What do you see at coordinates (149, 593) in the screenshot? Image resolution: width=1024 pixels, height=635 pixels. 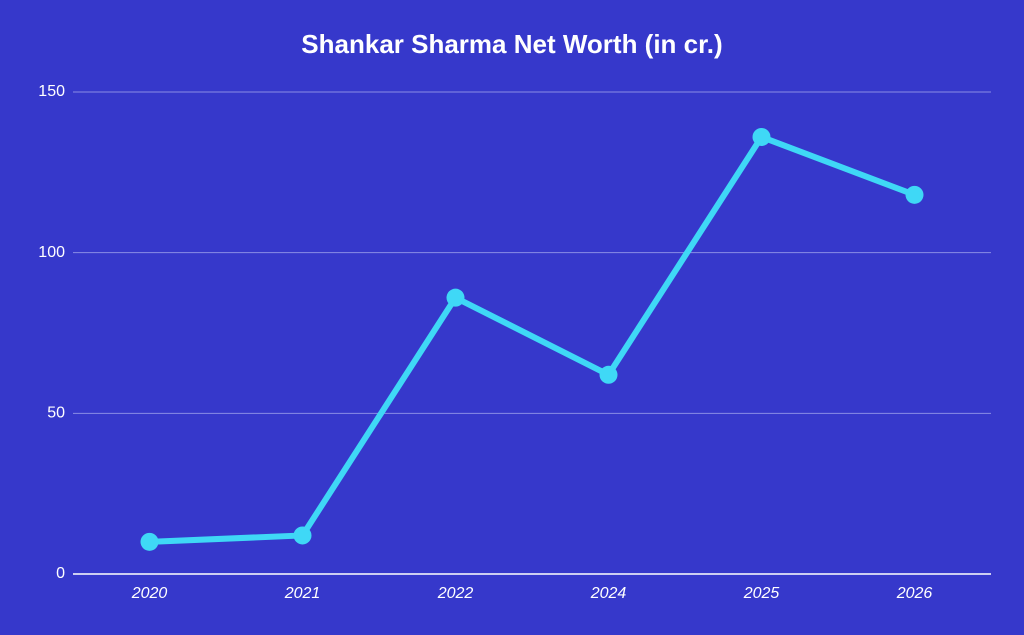 I see `x-tick-label: 2020` at bounding box center [149, 593].